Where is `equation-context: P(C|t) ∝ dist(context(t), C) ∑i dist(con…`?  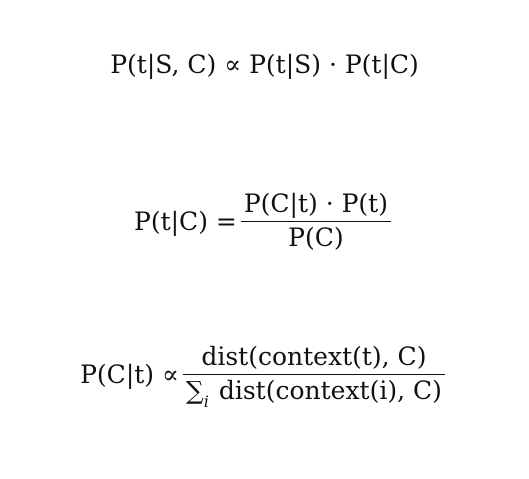 equation-context: P(C|t) ∝ dist(context(t), C) ∑i dist(con… is located at coordinates (264, 376).